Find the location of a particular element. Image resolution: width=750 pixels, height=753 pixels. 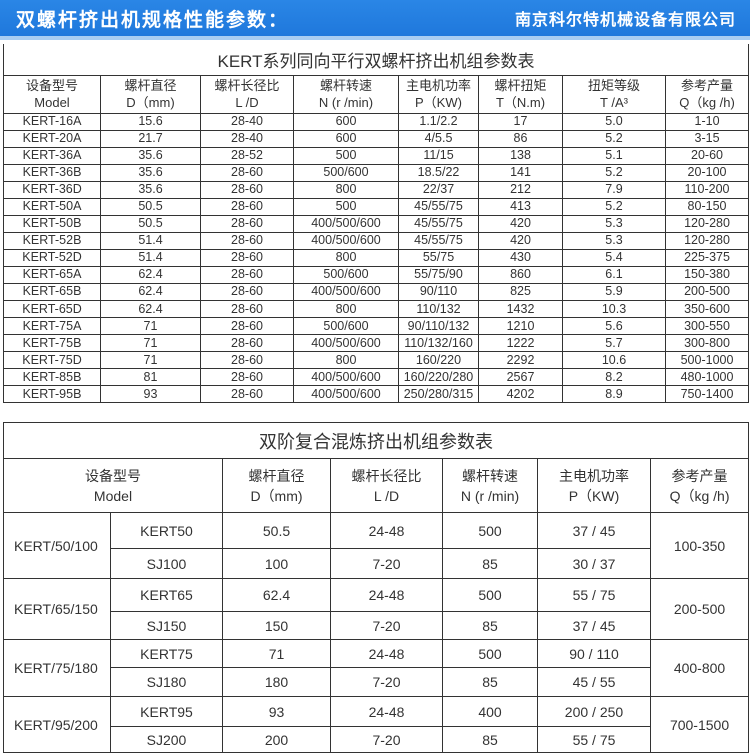

group-model: KERT/65/150 is located at coordinates (57, 609).